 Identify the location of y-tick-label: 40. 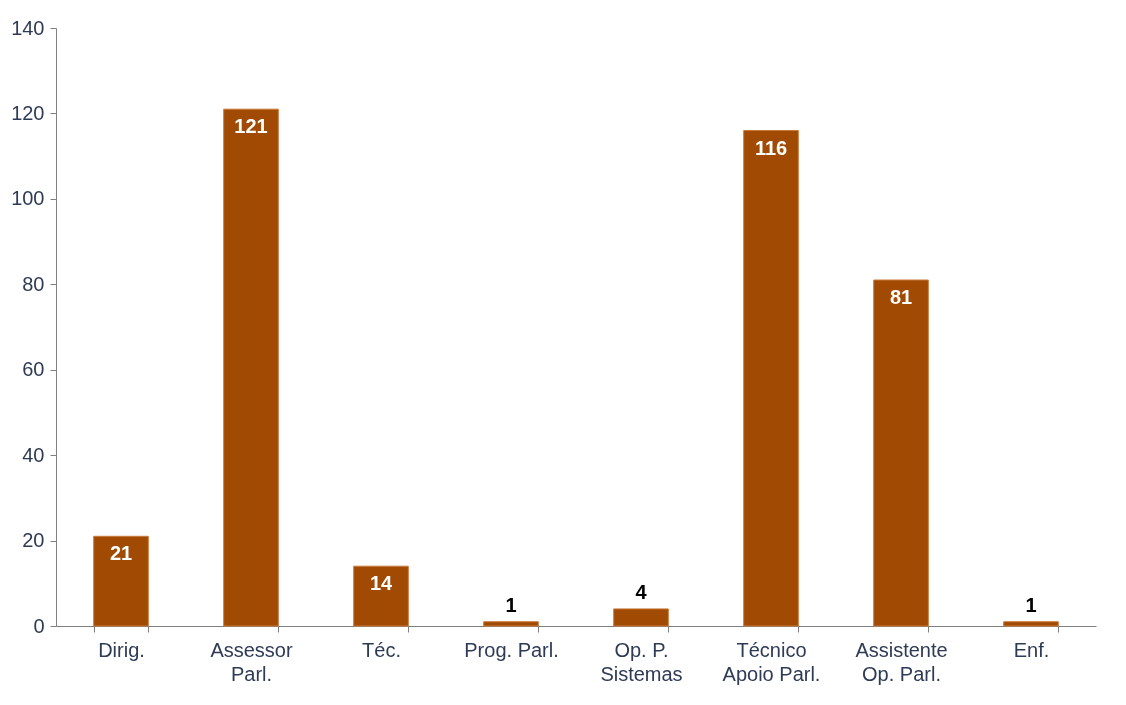
(33, 454).